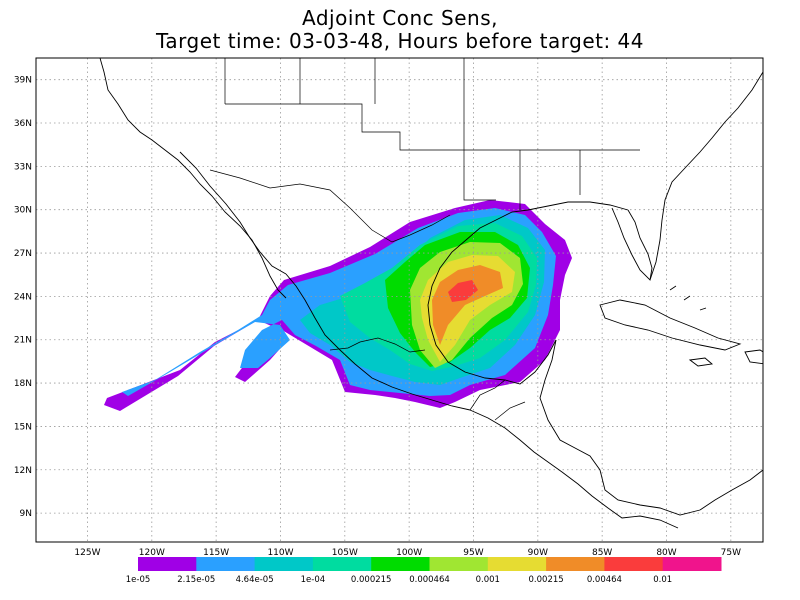  What do you see at coordinates (546, 580) in the screenshot?
I see `colorbar-label: 0.00215` at bounding box center [546, 580].